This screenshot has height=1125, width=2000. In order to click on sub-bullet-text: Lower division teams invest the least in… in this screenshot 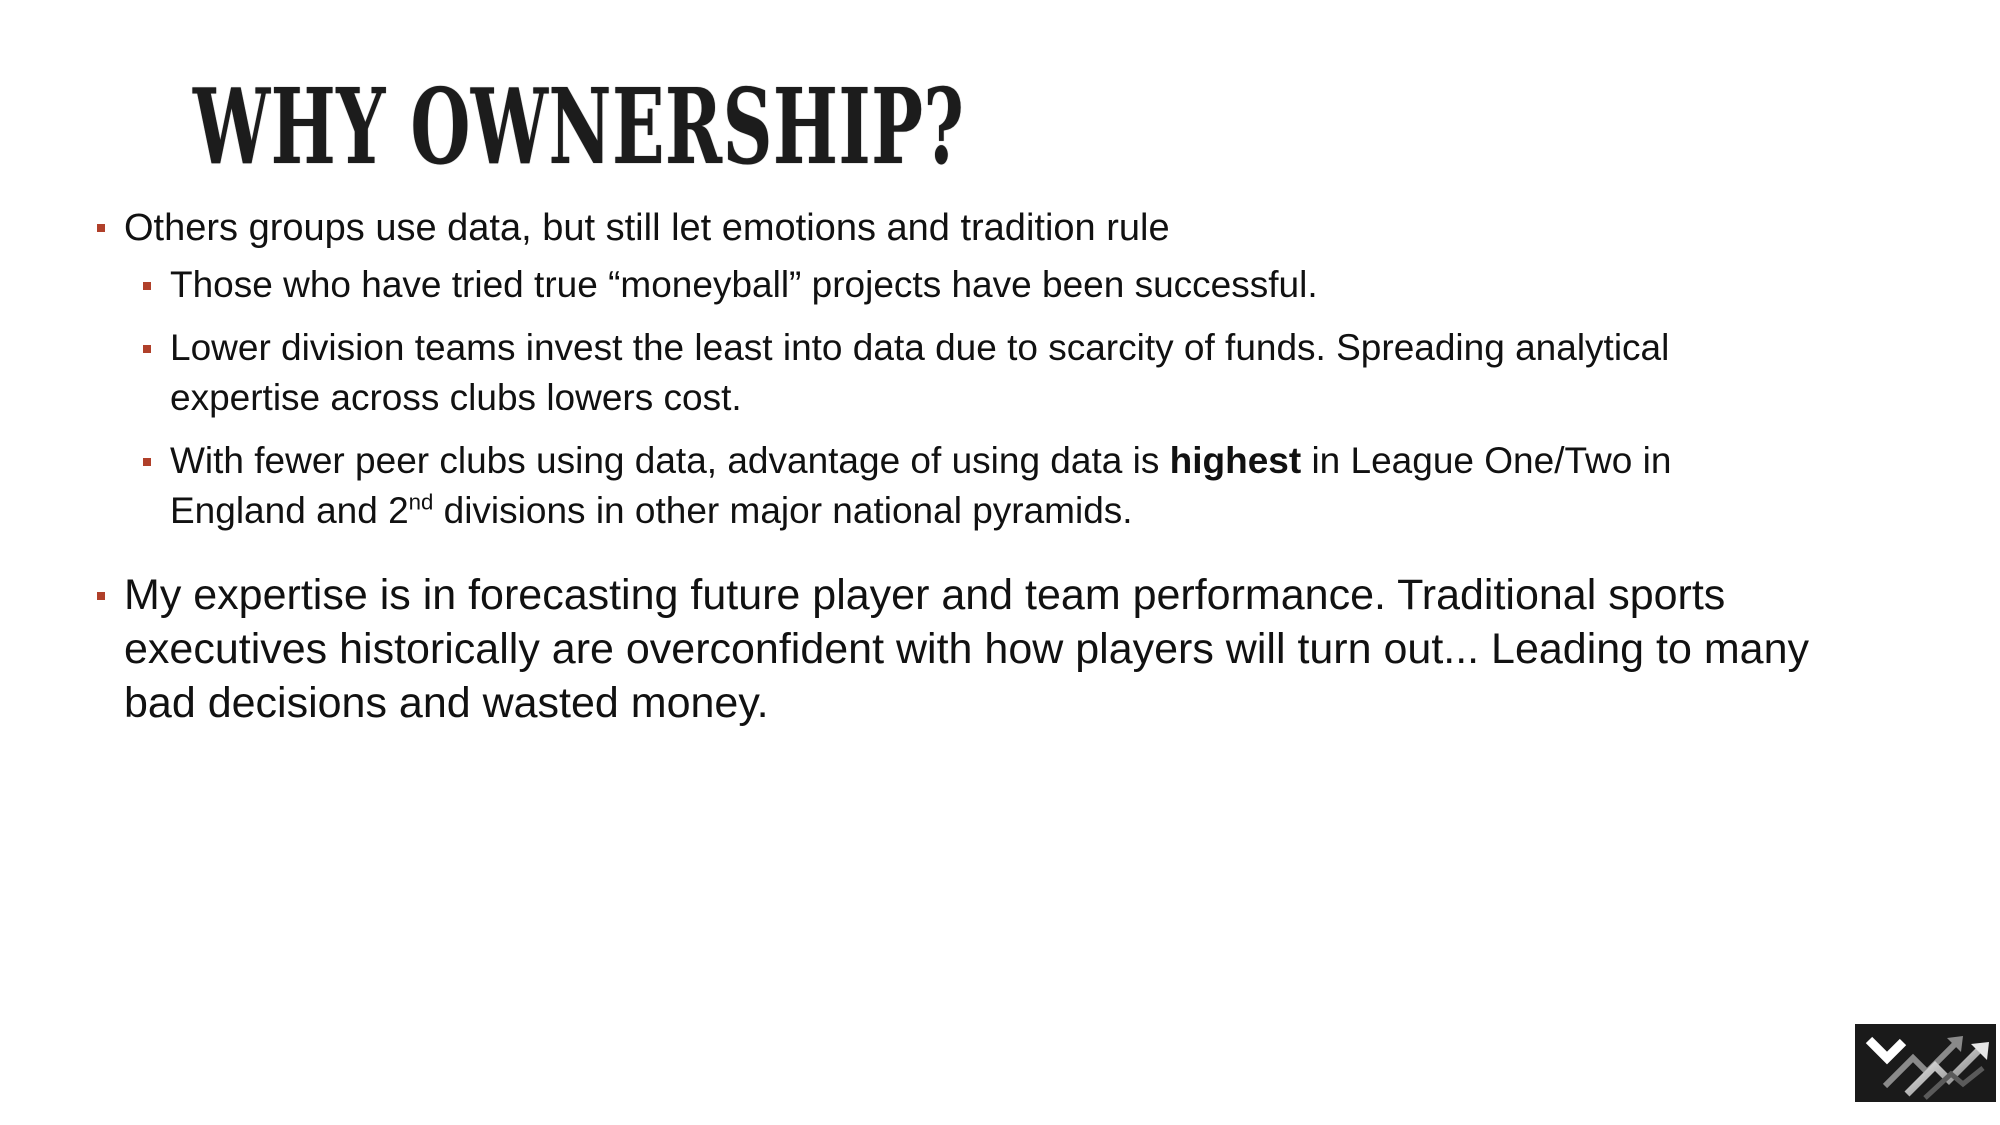, I will do `click(919, 373)`.